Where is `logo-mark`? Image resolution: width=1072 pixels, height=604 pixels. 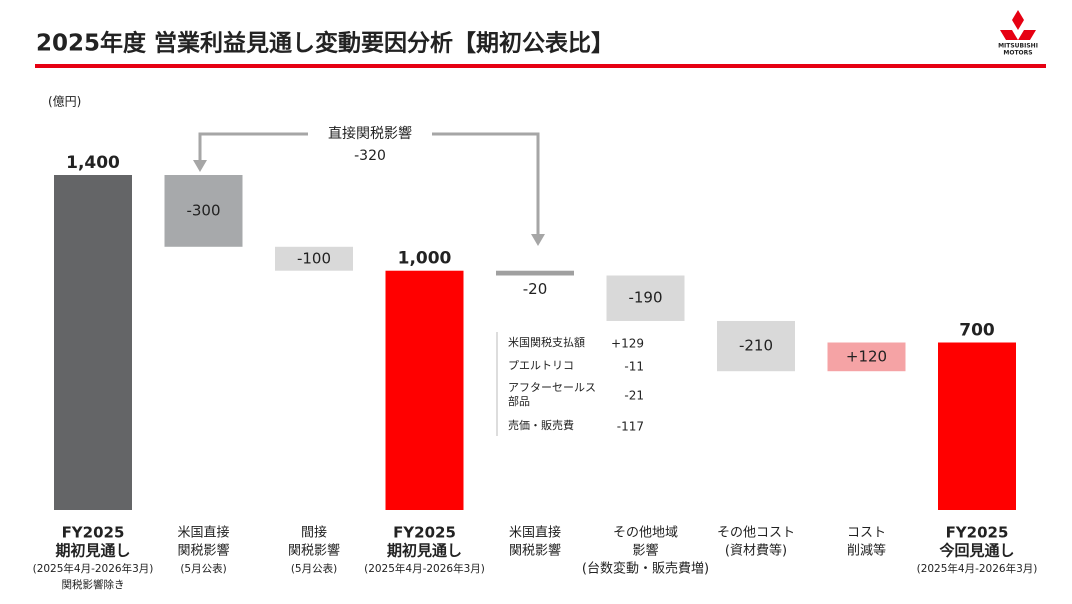
logo-mark is located at coordinates (1018, 25).